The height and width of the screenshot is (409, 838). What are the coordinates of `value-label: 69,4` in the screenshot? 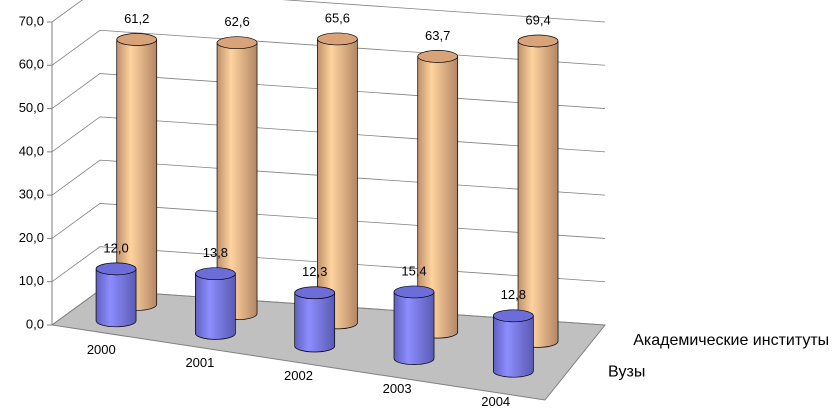 It's located at (537, 19).